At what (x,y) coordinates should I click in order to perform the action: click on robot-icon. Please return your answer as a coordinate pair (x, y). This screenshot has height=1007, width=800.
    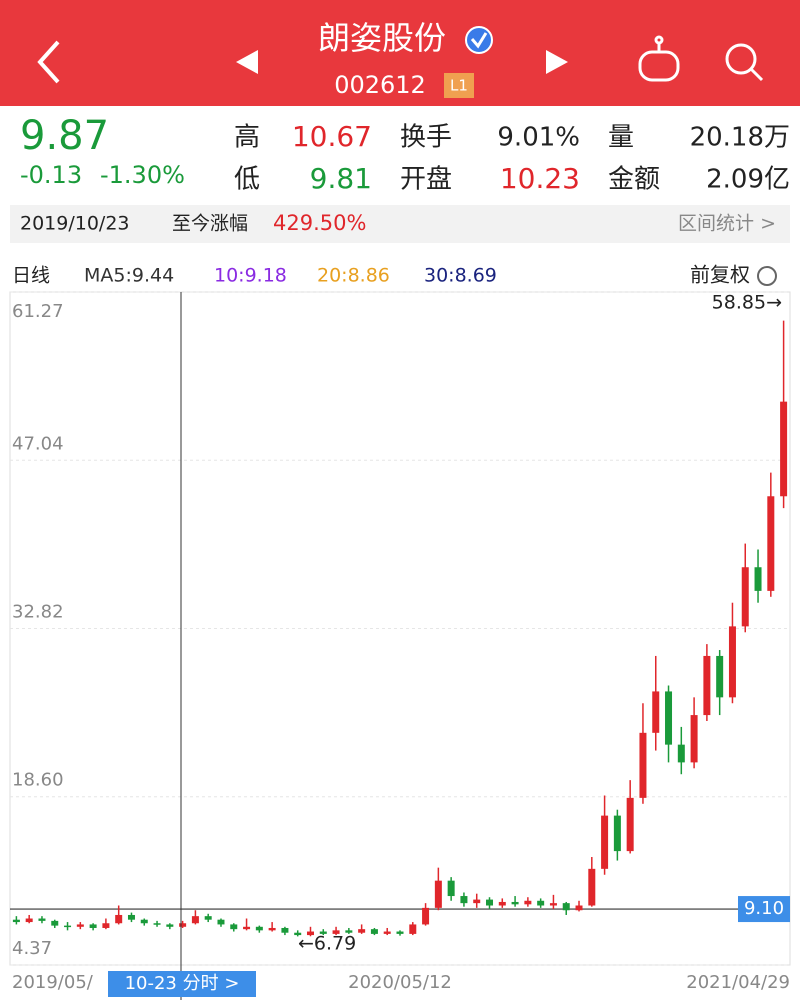
    Looking at the image, I should click on (659, 58).